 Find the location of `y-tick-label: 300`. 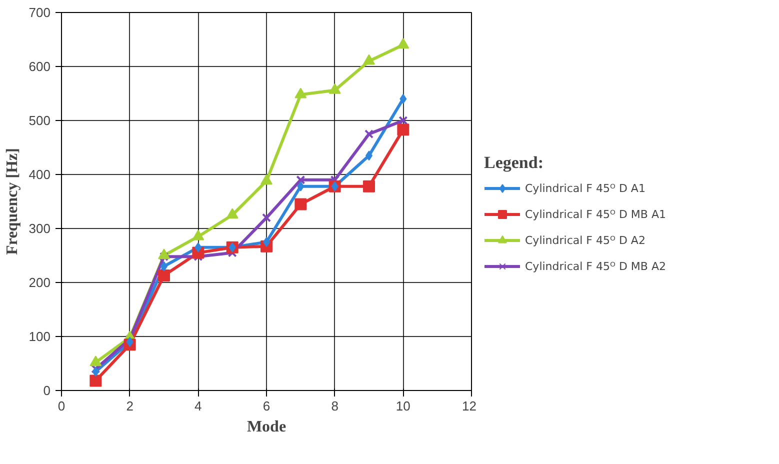

y-tick-label: 300 is located at coordinates (39, 228).